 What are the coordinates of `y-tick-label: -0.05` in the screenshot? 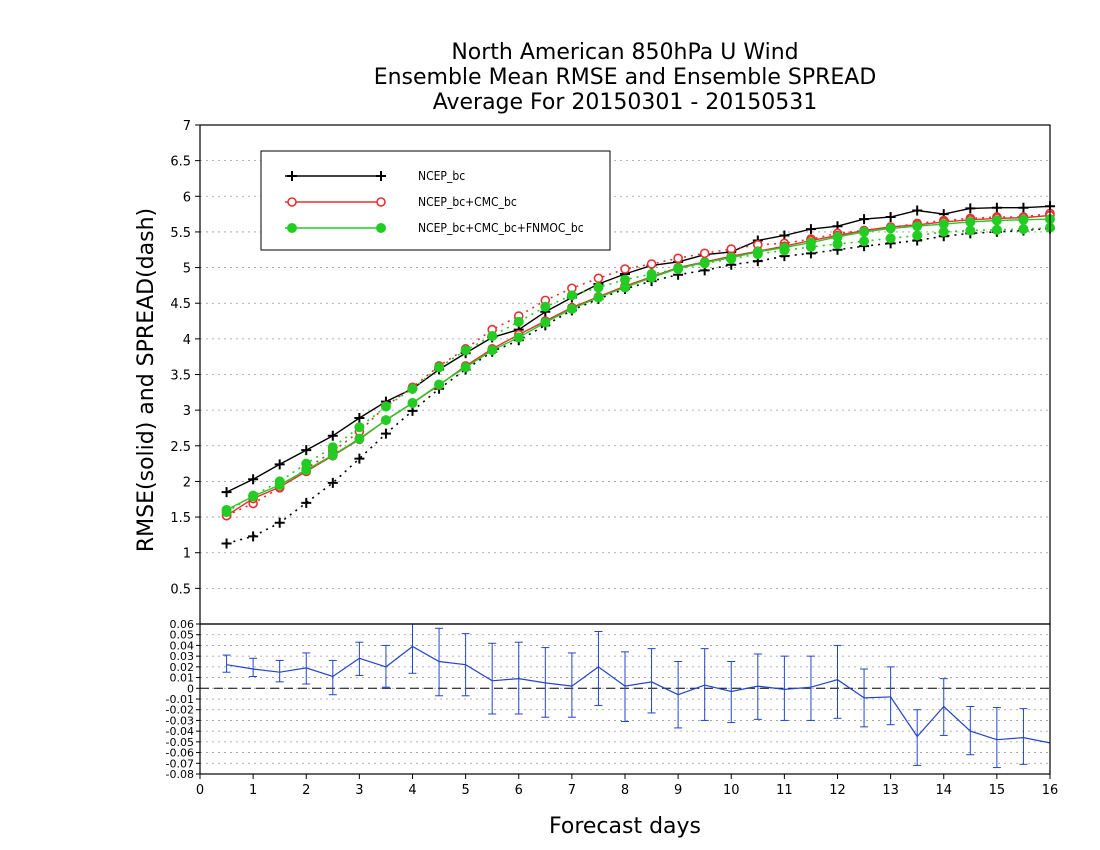 It's located at (180, 742).